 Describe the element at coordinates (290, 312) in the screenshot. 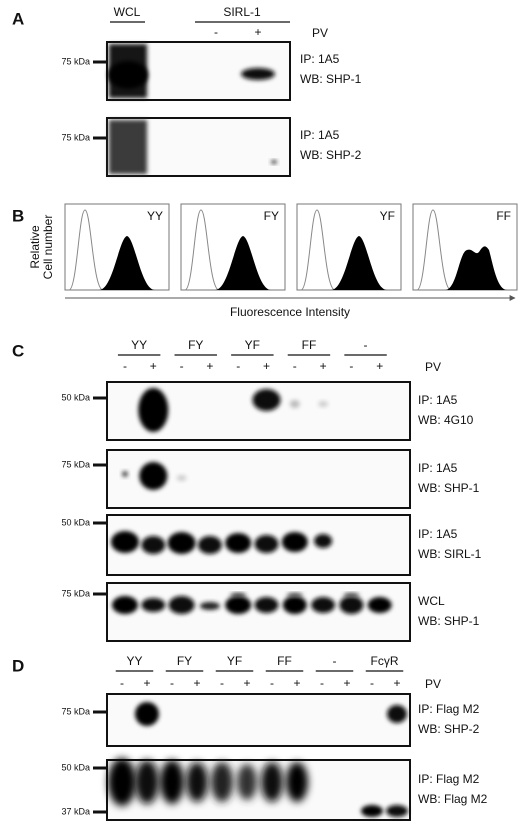

I see `x-axis-label: Fluorescence Intensity` at that location.